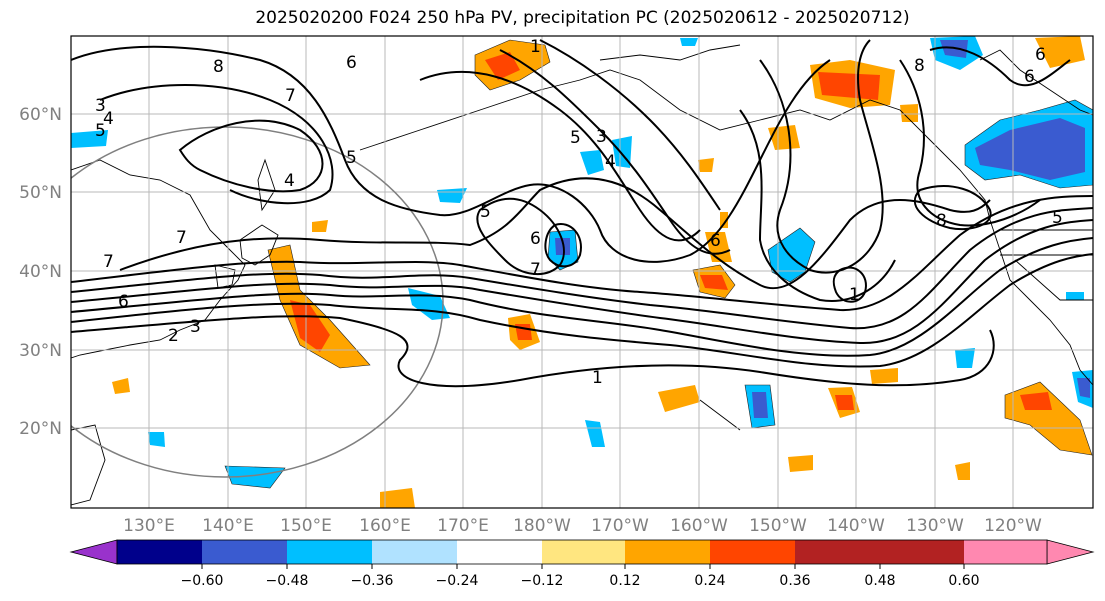 The image size is (1105, 601). Describe the element at coordinates (93, 552) in the screenshot. I see `colorbar-extend-min` at that location.